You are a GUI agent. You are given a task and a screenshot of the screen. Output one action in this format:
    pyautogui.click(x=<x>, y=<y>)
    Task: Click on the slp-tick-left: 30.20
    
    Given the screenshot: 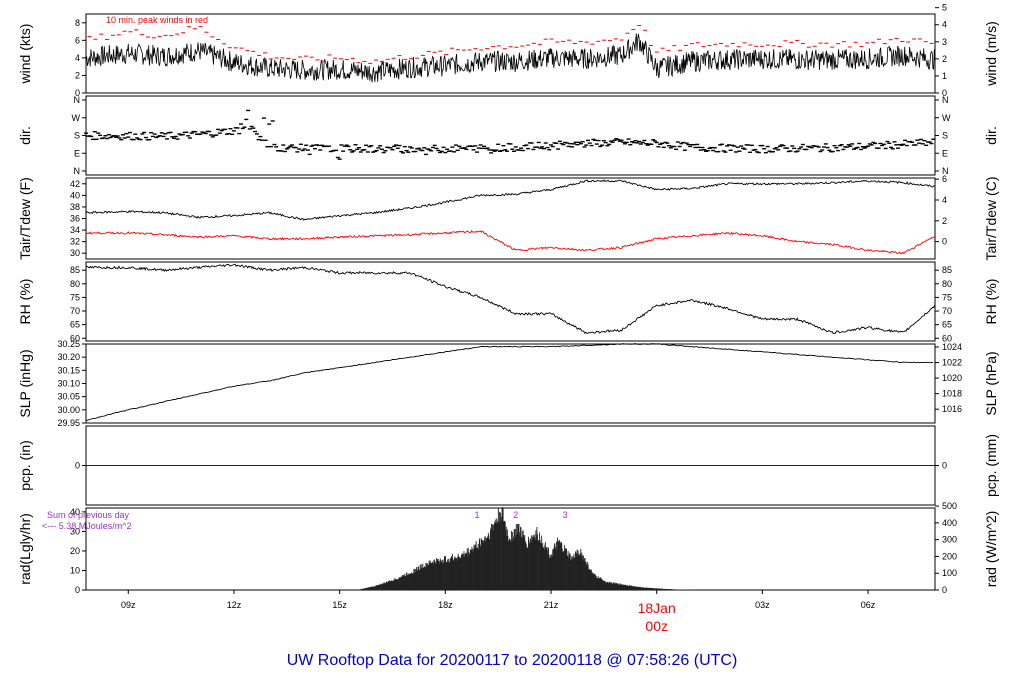 What is the action you would take?
    pyautogui.click(x=68, y=357)
    